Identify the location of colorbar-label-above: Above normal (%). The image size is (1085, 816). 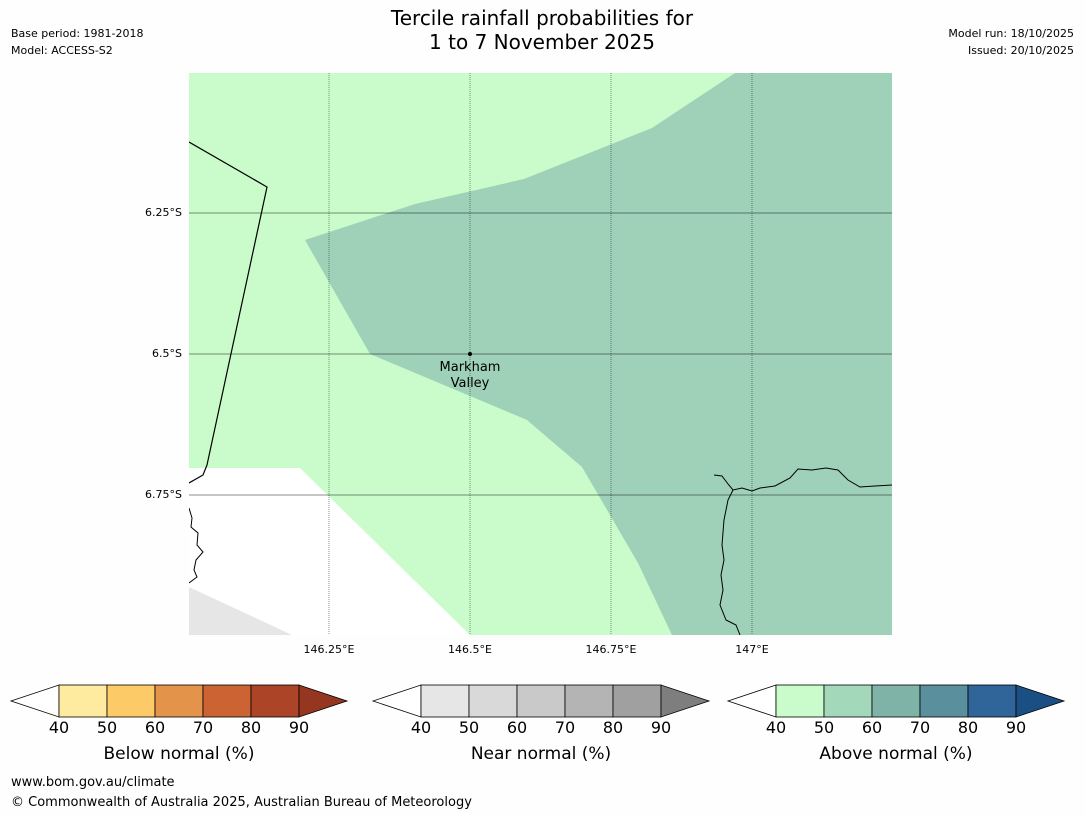
(896, 754).